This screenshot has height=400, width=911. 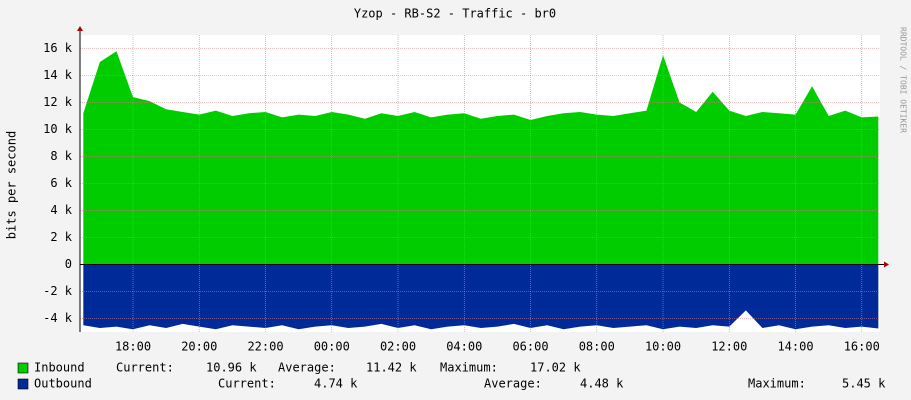 I want to click on x-tick-label: 10:00, so click(x=663, y=347).